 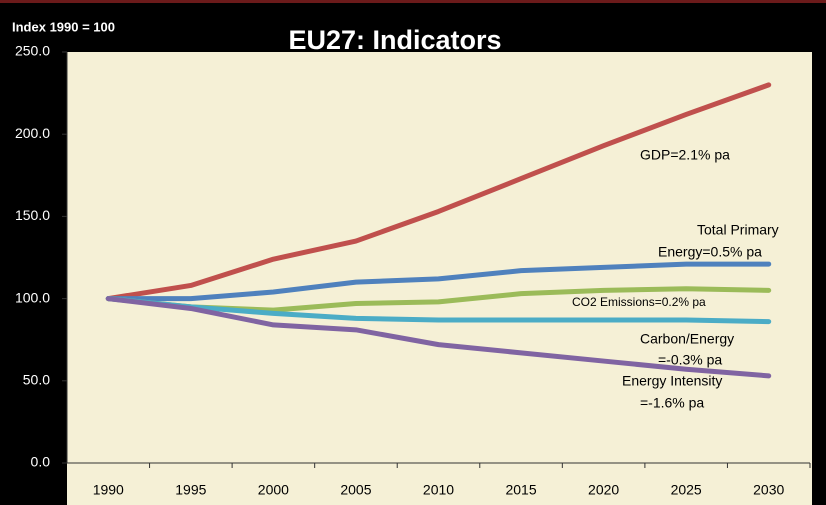 I want to click on annotation: Carbon/Energy, so click(x=687, y=339).